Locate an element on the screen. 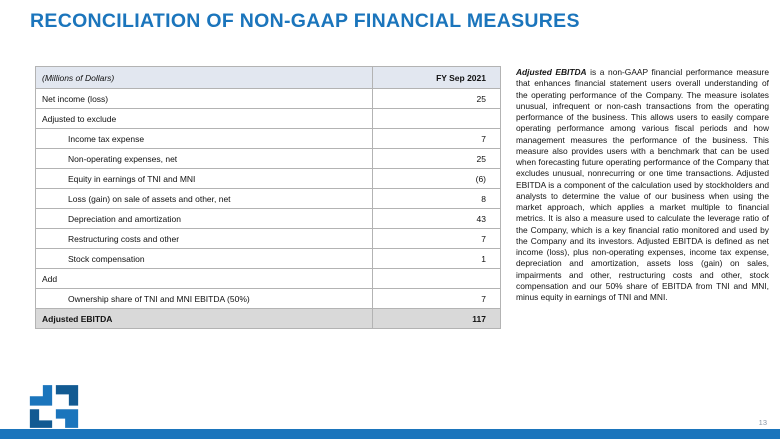 Image resolution: width=780 pixels, height=439 pixels. table-row: Stock compensation 1 is located at coordinates (268, 258).